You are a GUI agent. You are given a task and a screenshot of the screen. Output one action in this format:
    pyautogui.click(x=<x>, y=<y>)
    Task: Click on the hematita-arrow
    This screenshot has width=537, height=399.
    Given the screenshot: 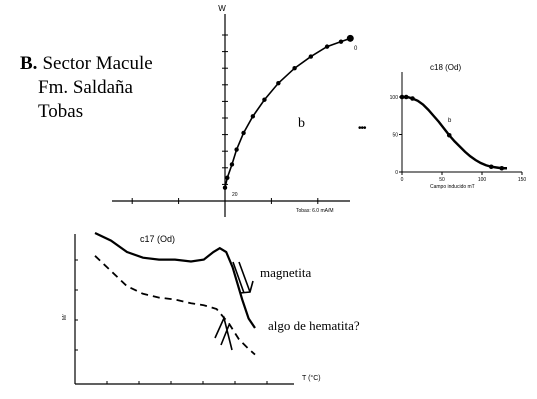 What is the action you would take?
    pyautogui.click(x=223, y=333)
    